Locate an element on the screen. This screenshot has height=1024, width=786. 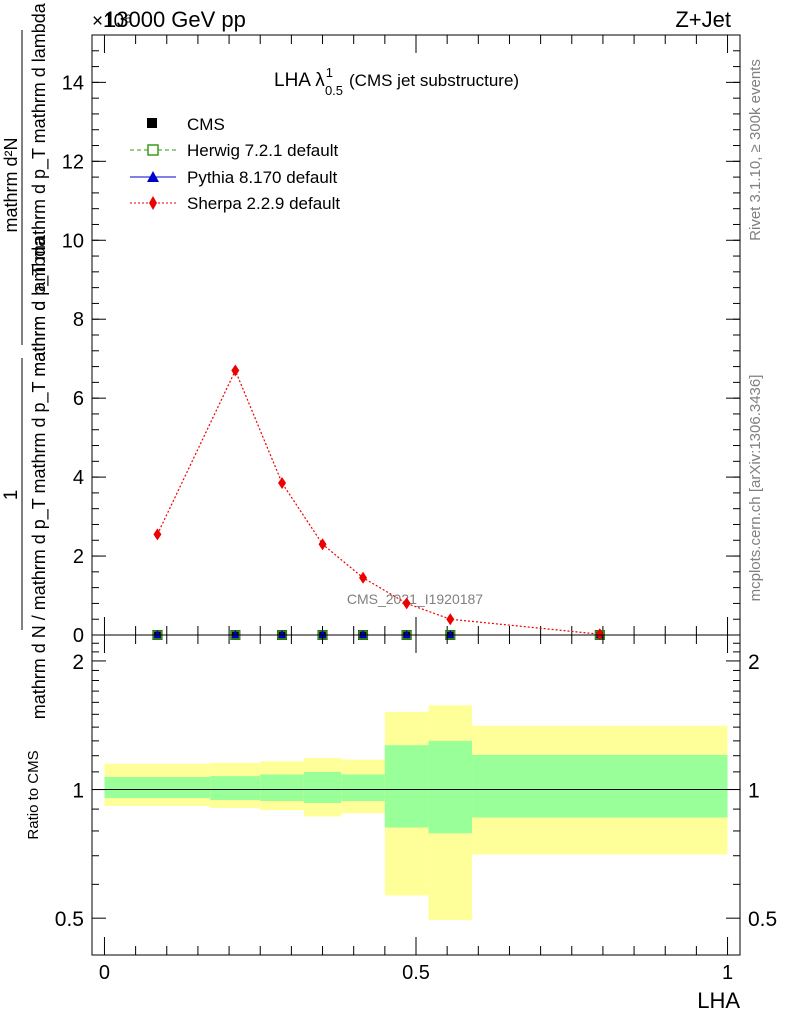
x-tick-label: 1 is located at coordinates (727, 973).